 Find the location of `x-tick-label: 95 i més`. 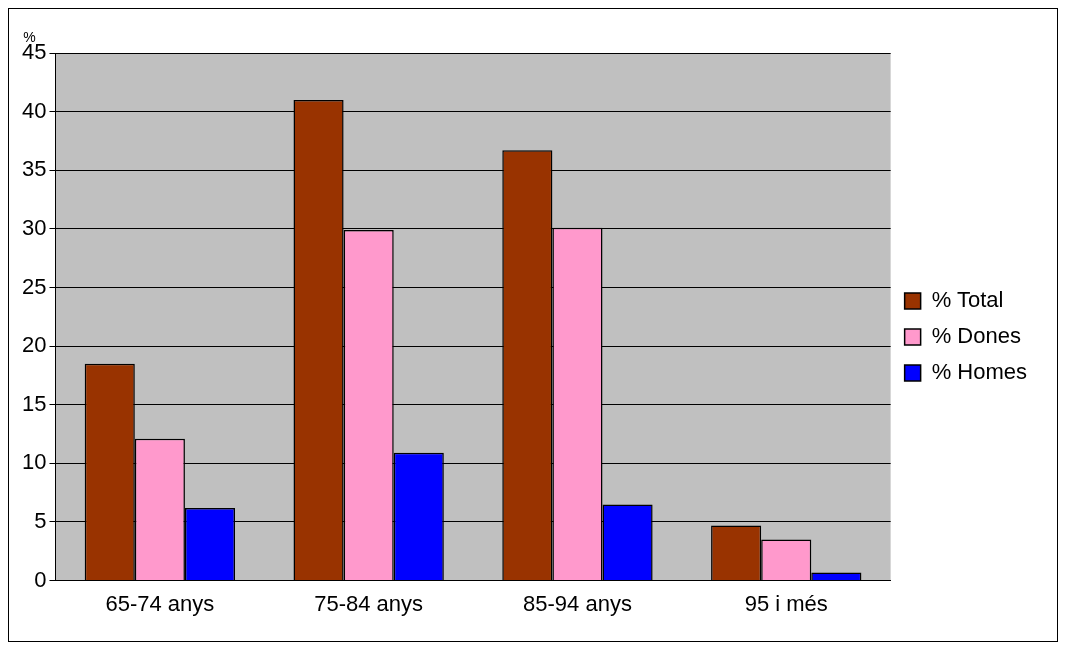

x-tick-label: 95 i més is located at coordinates (786, 603).